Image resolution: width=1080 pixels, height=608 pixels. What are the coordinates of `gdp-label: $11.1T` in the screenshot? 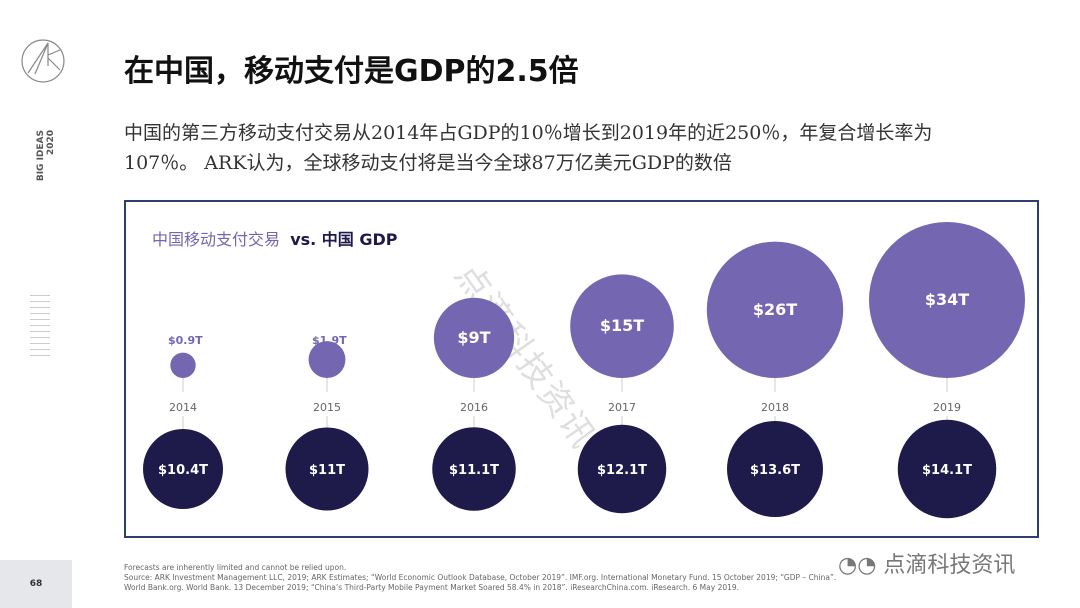 It's located at (474, 470).